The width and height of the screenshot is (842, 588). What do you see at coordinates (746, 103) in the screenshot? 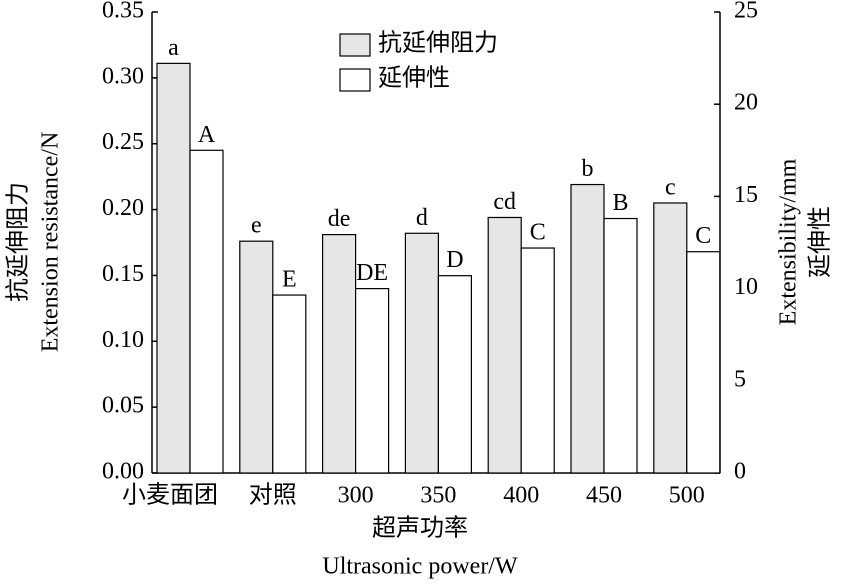
I see `y2-tick-label: 20` at bounding box center [746, 103].